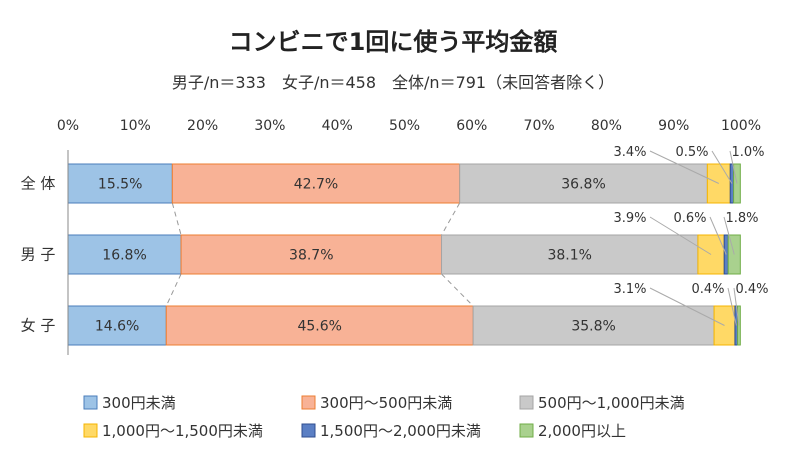 The height and width of the screenshot is (467, 786). I want to click on small-segment-callouts: 3.4% 0.5% 1.0% 3.9% 0.6% 1.8% 3.1% 0.4% 0.4%, so click(691, 235).